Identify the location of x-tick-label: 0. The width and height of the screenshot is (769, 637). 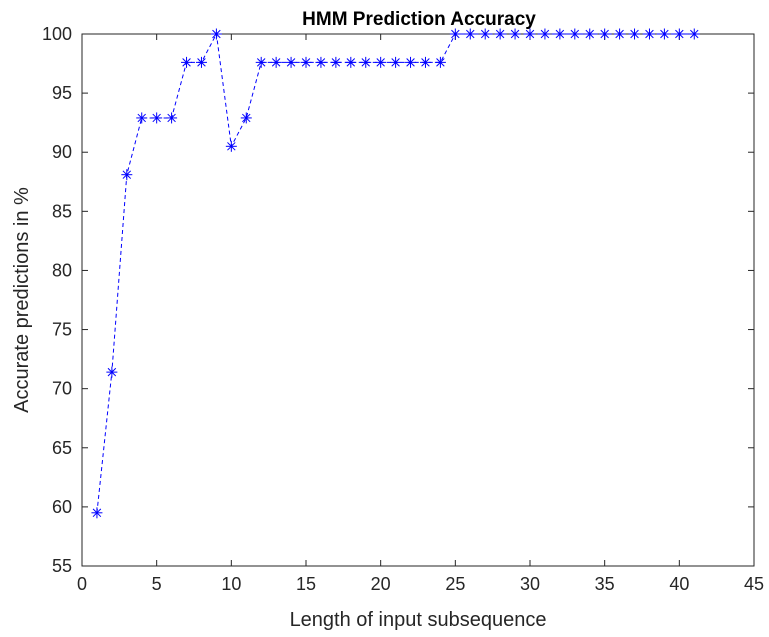
(82, 584).